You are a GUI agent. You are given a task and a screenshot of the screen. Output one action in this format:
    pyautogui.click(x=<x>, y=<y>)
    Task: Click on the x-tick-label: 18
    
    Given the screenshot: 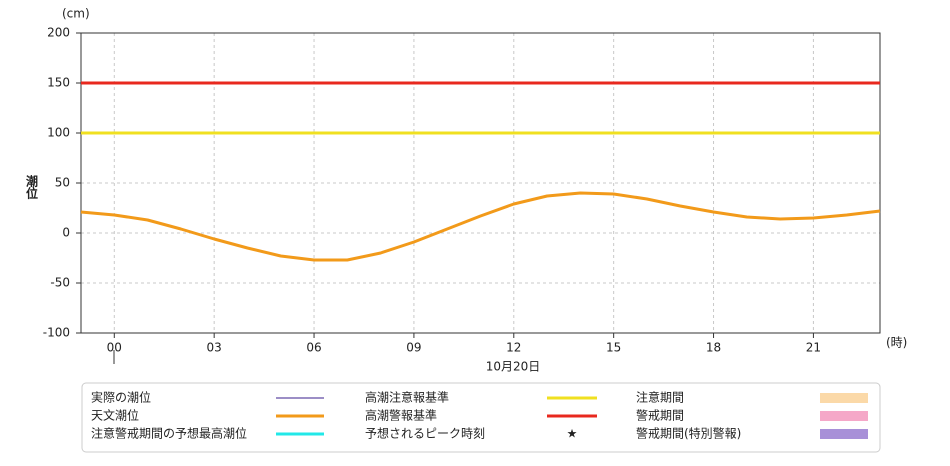 What is the action you would take?
    pyautogui.click(x=713, y=348)
    